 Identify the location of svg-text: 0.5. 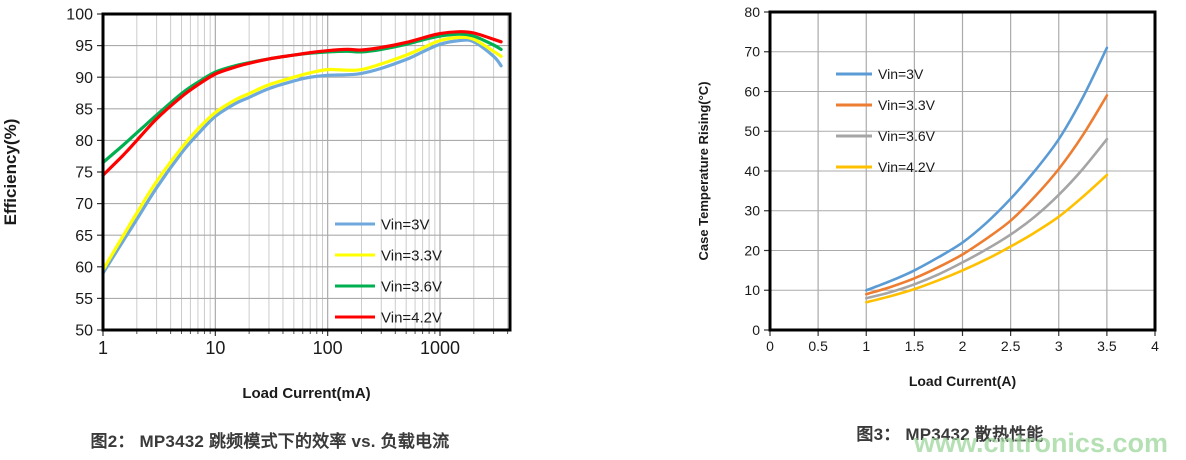
(818, 346).